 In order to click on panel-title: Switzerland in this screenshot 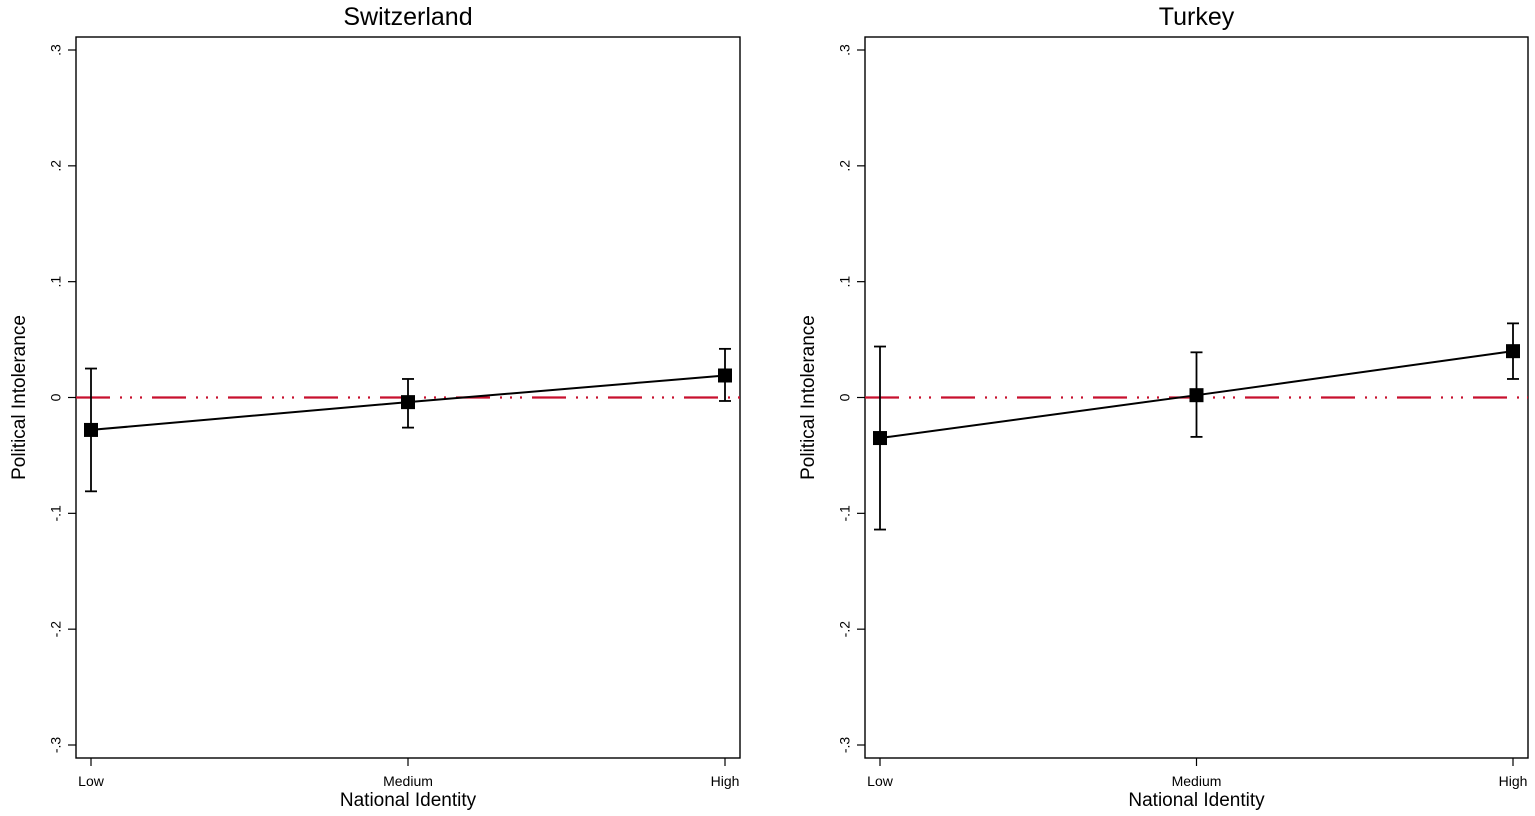, I will do `click(407, 17)`.